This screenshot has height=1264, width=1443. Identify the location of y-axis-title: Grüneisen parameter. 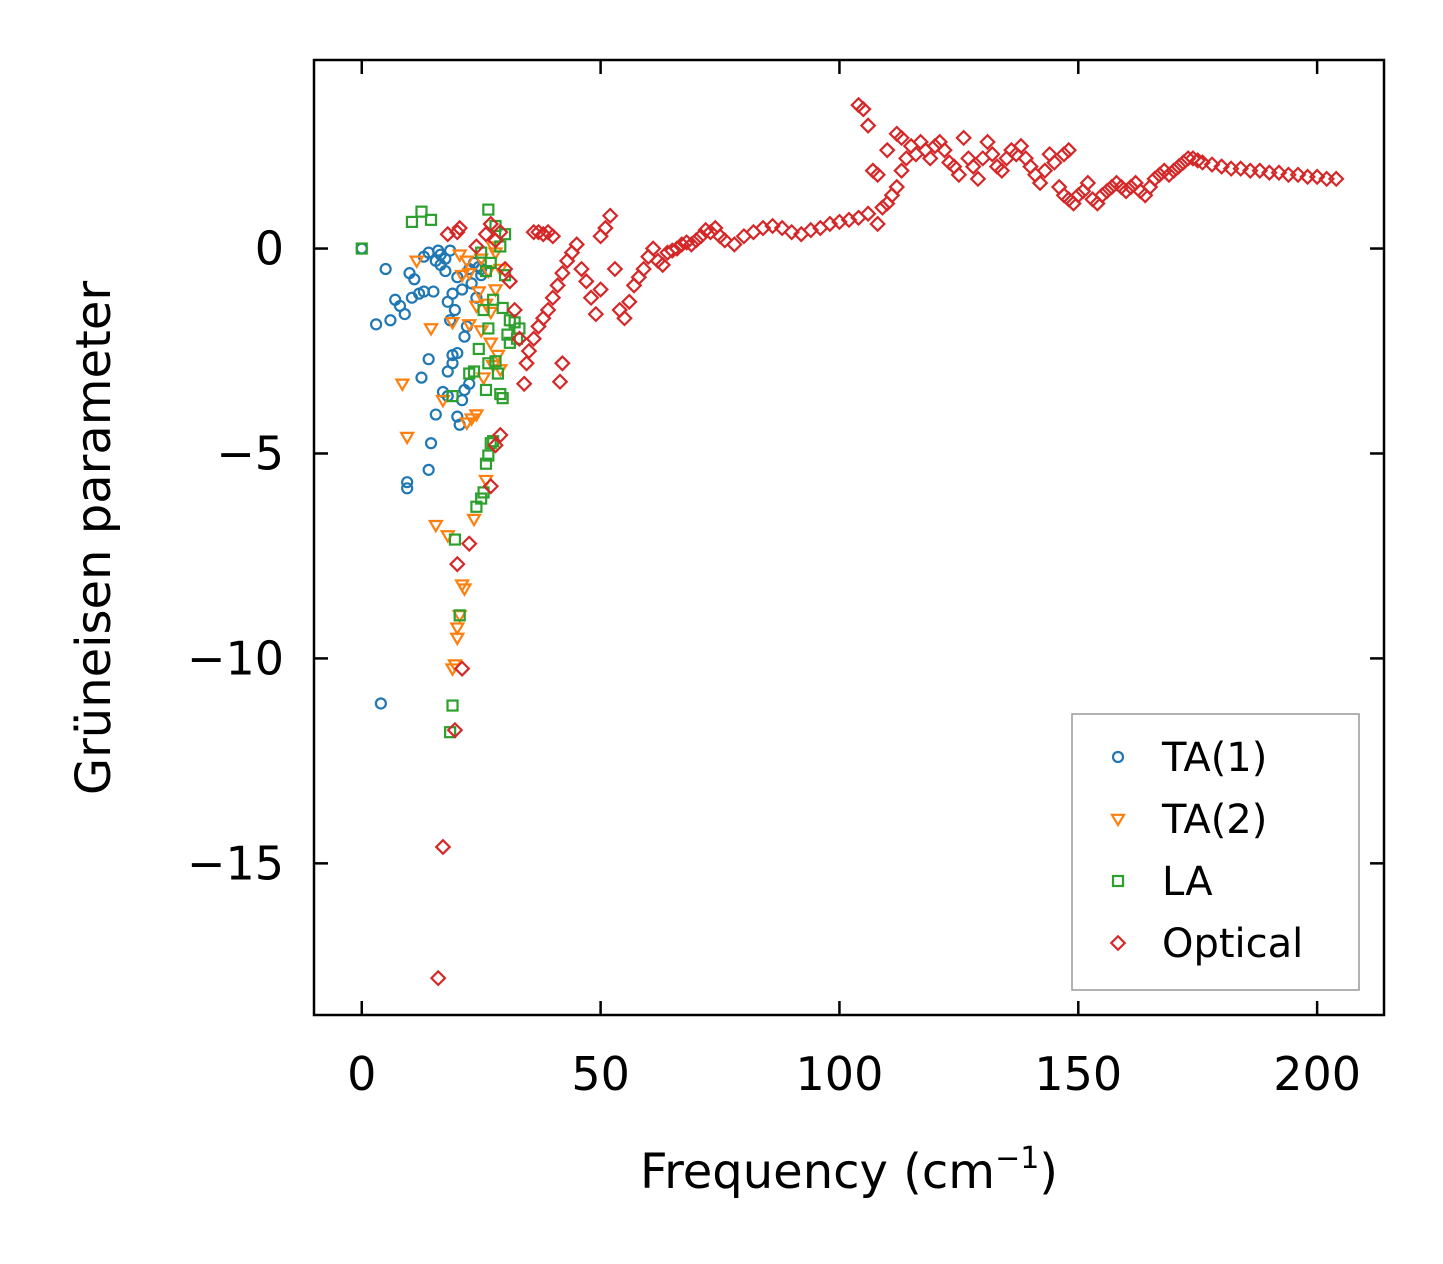
(94, 538).